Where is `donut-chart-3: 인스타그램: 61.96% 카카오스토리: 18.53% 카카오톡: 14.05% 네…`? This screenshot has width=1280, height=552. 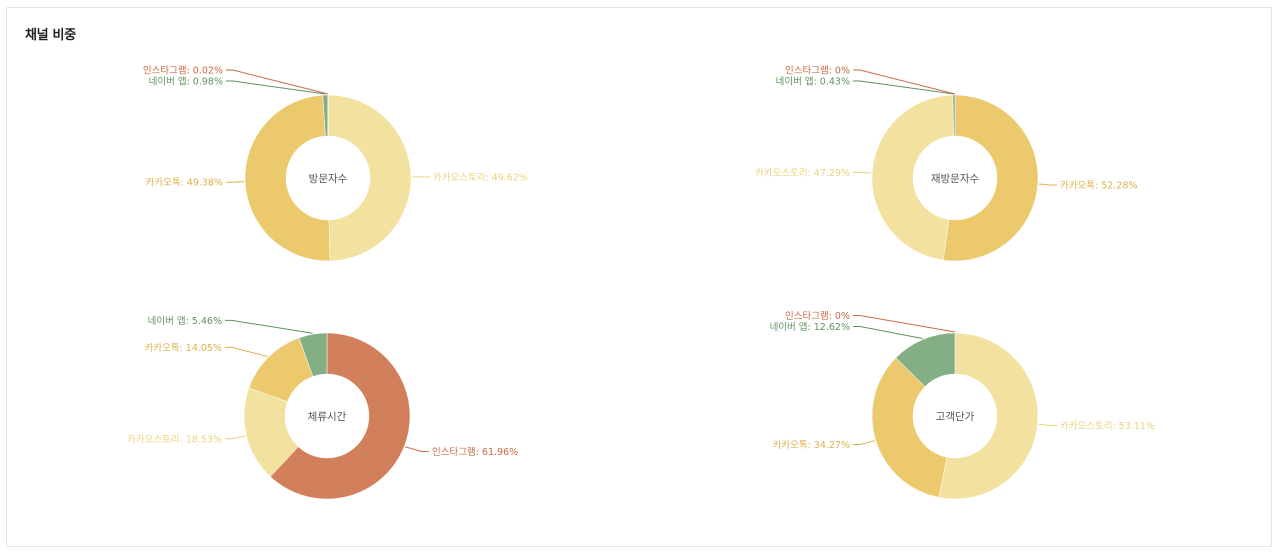 donut-chart-3: 인스타그램: 61.96% 카카오스토리: 18.53% 카카오톡: 14.05% 네… is located at coordinates (322, 407).